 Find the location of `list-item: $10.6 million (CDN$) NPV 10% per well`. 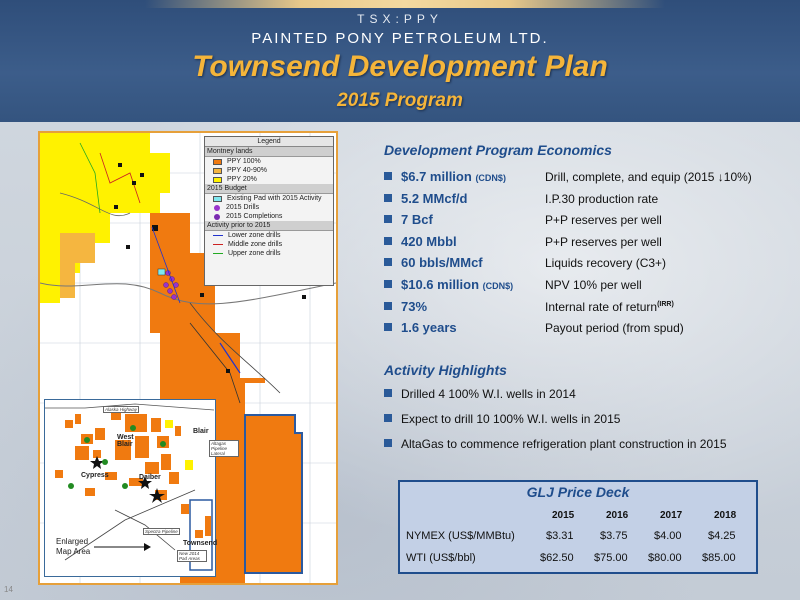

list-item: $10.6 million (CDN$) NPV 10% per well is located at coordinates (589, 288).